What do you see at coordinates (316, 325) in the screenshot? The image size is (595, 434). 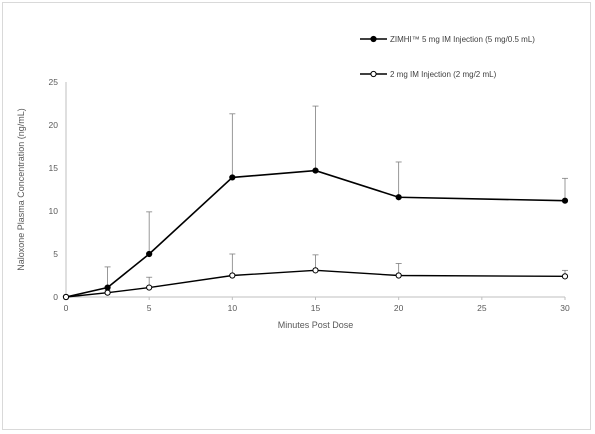 I see `x-axis-label: Minutes Post Dose` at bounding box center [316, 325].